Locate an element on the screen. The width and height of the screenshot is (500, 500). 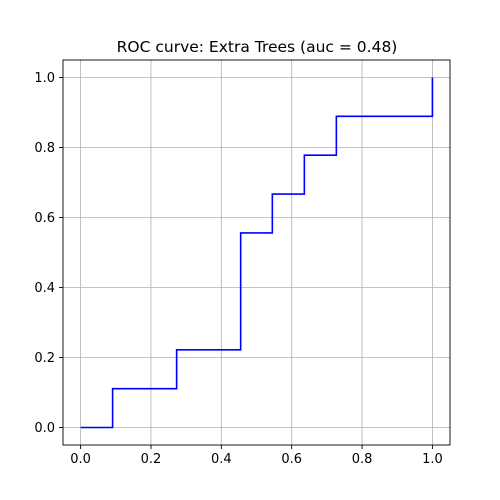
x-tick-label: 0.6 is located at coordinates (291, 459).